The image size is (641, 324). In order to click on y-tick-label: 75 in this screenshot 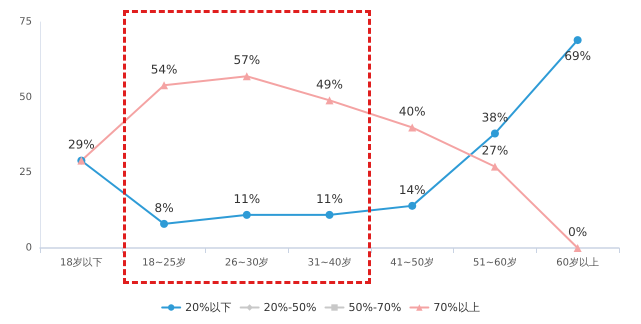, I will do `click(25, 22)`.